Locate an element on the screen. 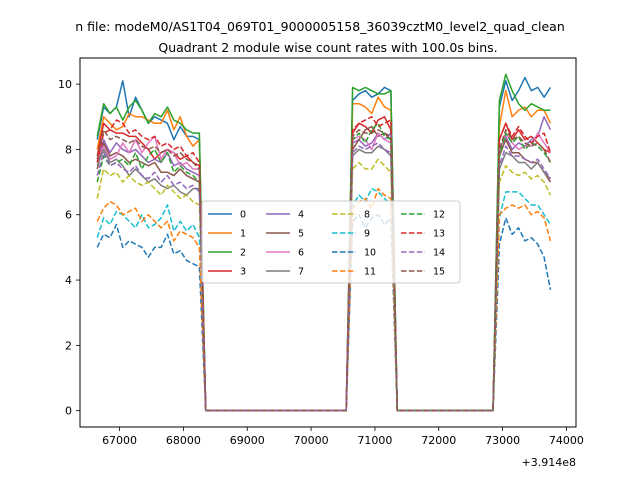 The height and width of the screenshot is (480, 640). legend-label-7: 7 is located at coordinates (301, 272).